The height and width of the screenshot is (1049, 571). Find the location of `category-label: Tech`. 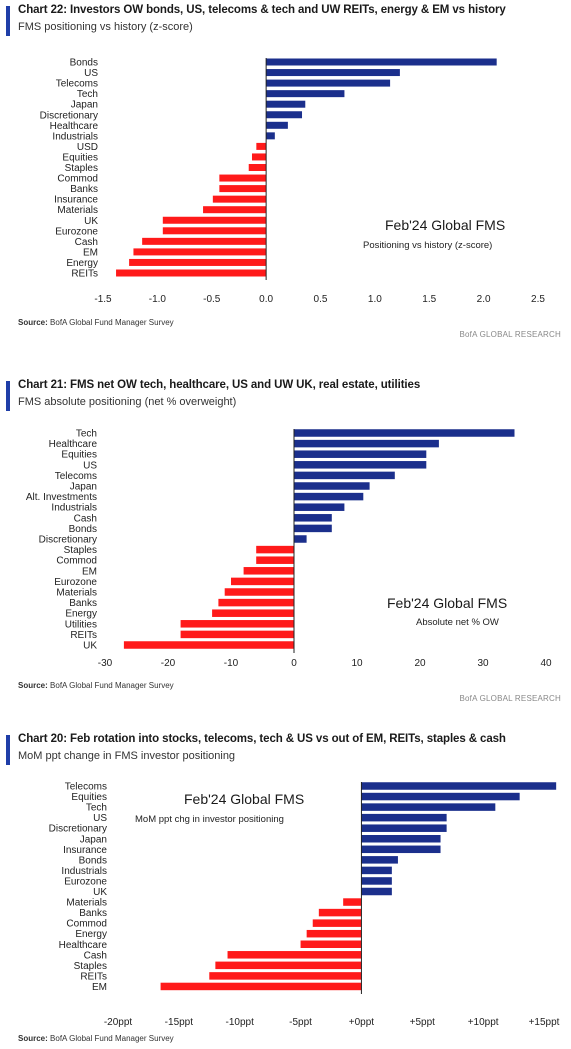

category-label: Tech is located at coordinates (96, 808).